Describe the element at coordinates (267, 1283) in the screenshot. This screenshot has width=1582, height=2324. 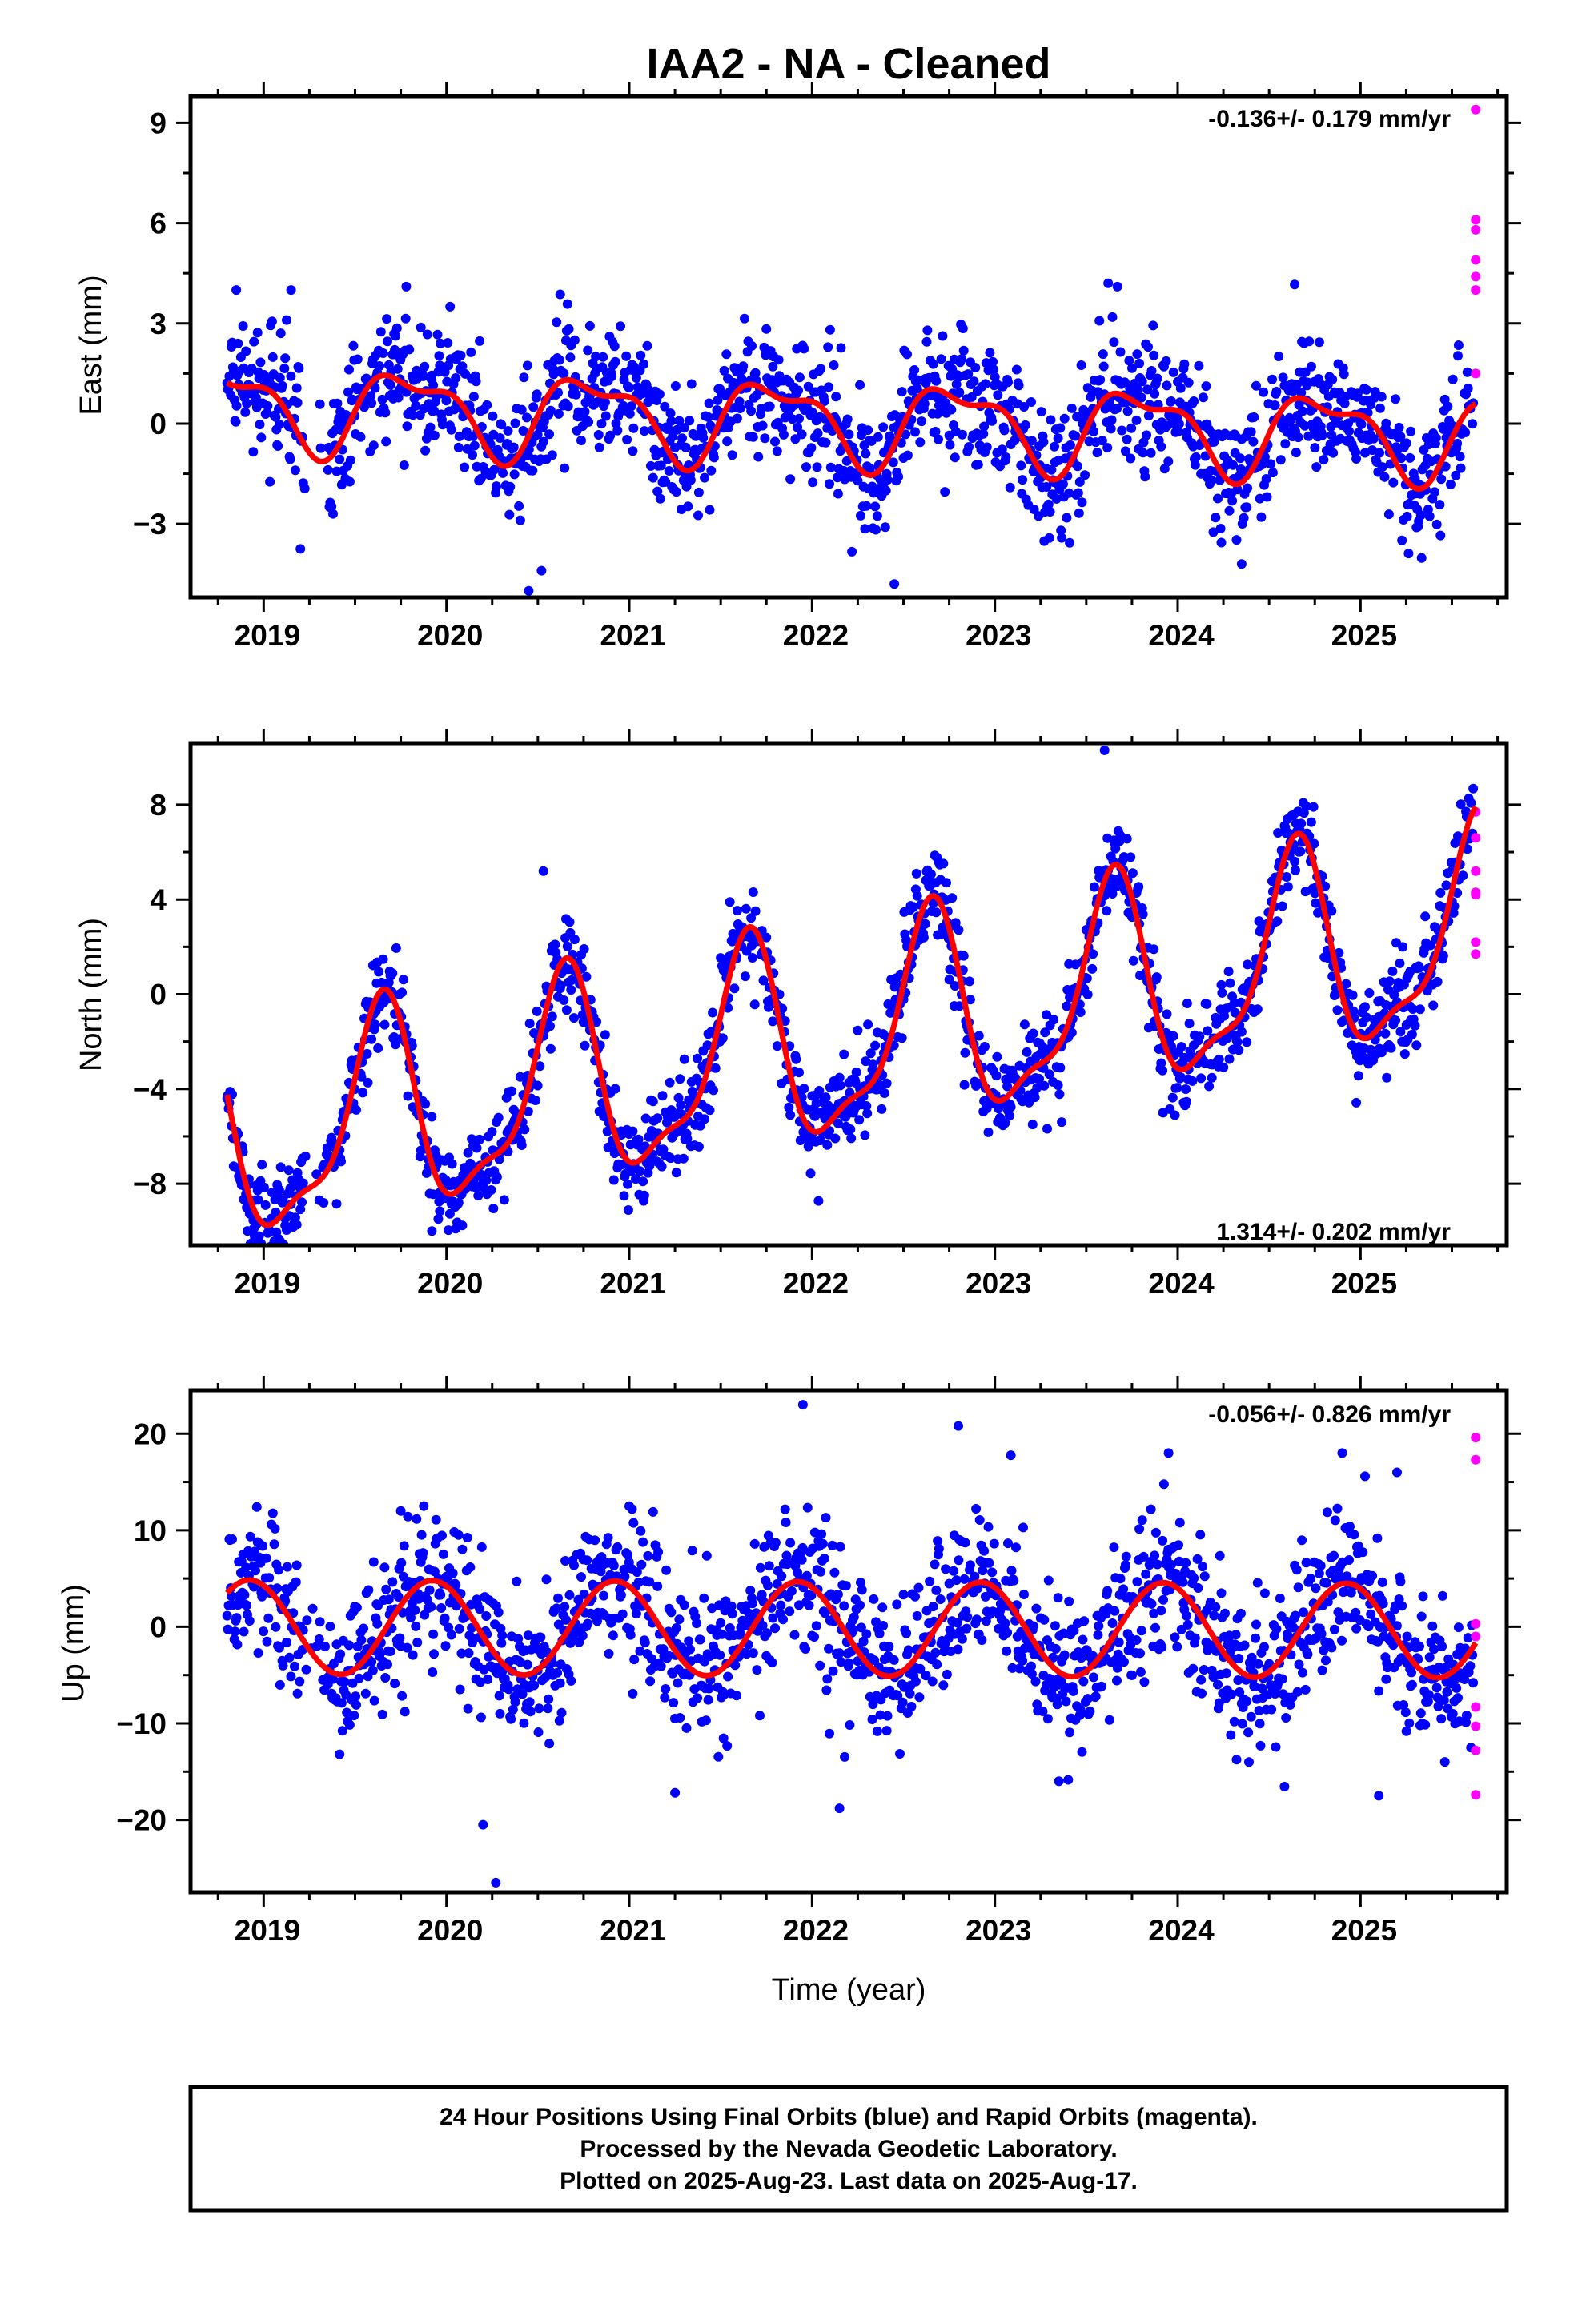
I see `north-x-tick-label: 2019` at that location.